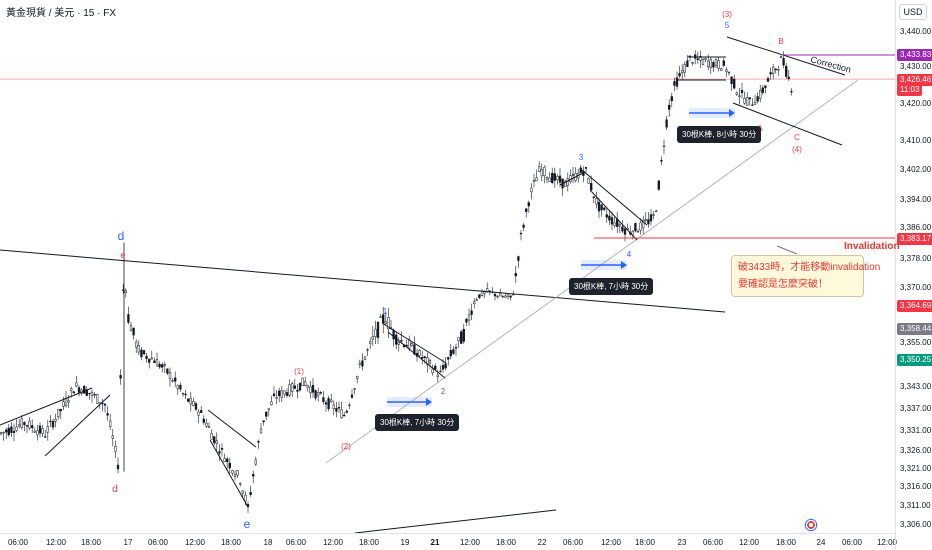  I want to click on x-tick-label: 12:00, so click(470, 542).